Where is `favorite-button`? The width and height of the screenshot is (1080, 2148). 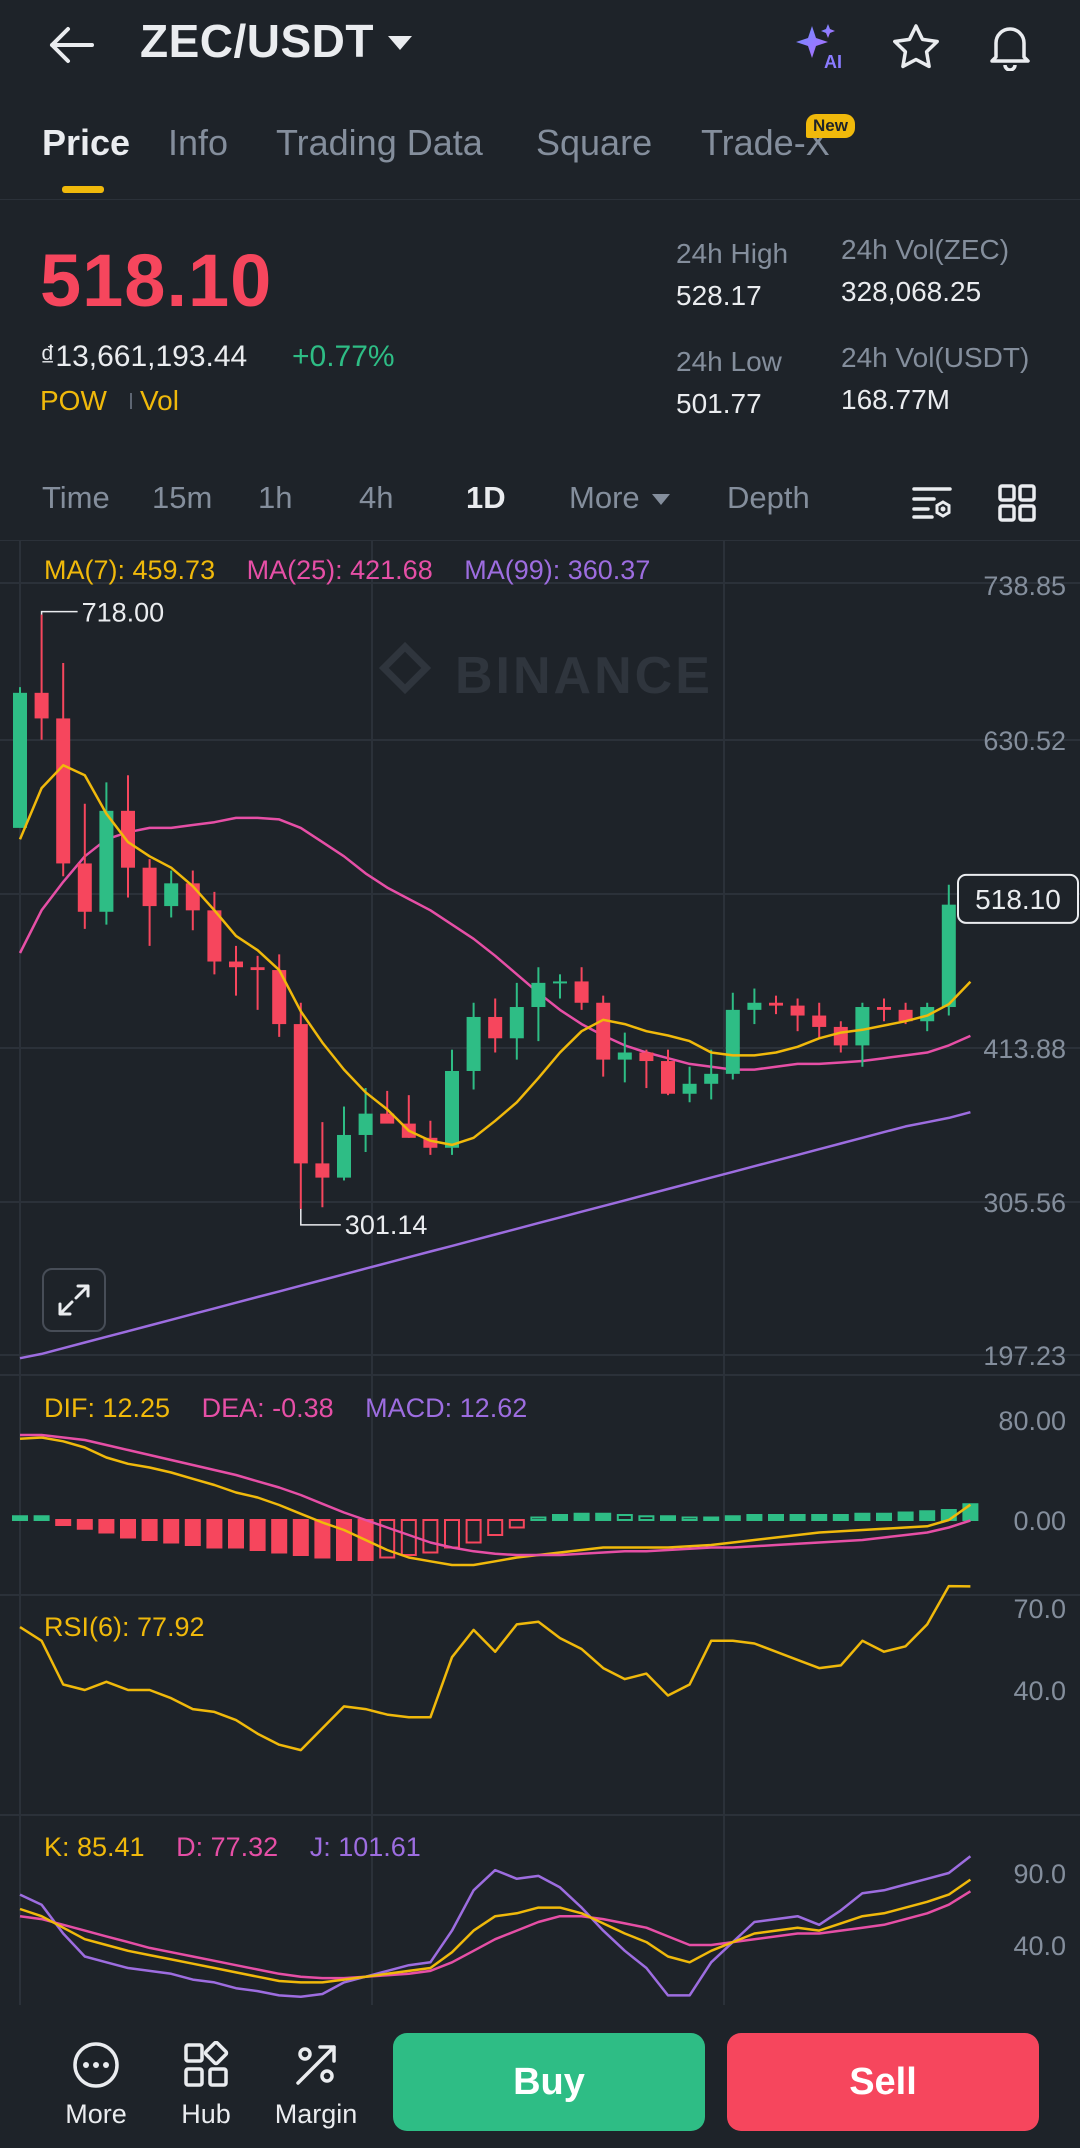 favorite-button is located at coordinates (916, 46).